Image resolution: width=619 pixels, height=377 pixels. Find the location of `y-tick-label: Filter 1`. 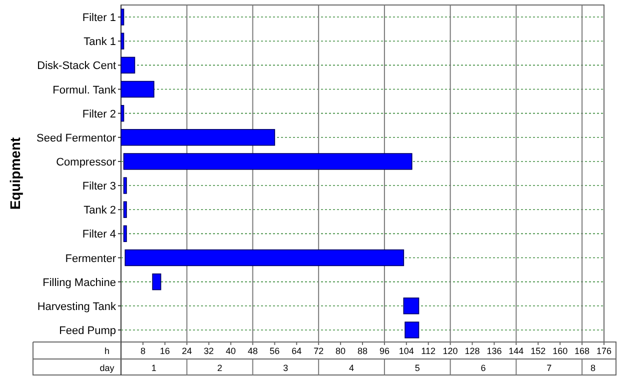

y-tick-label: Filter 1 is located at coordinates (99, 18).